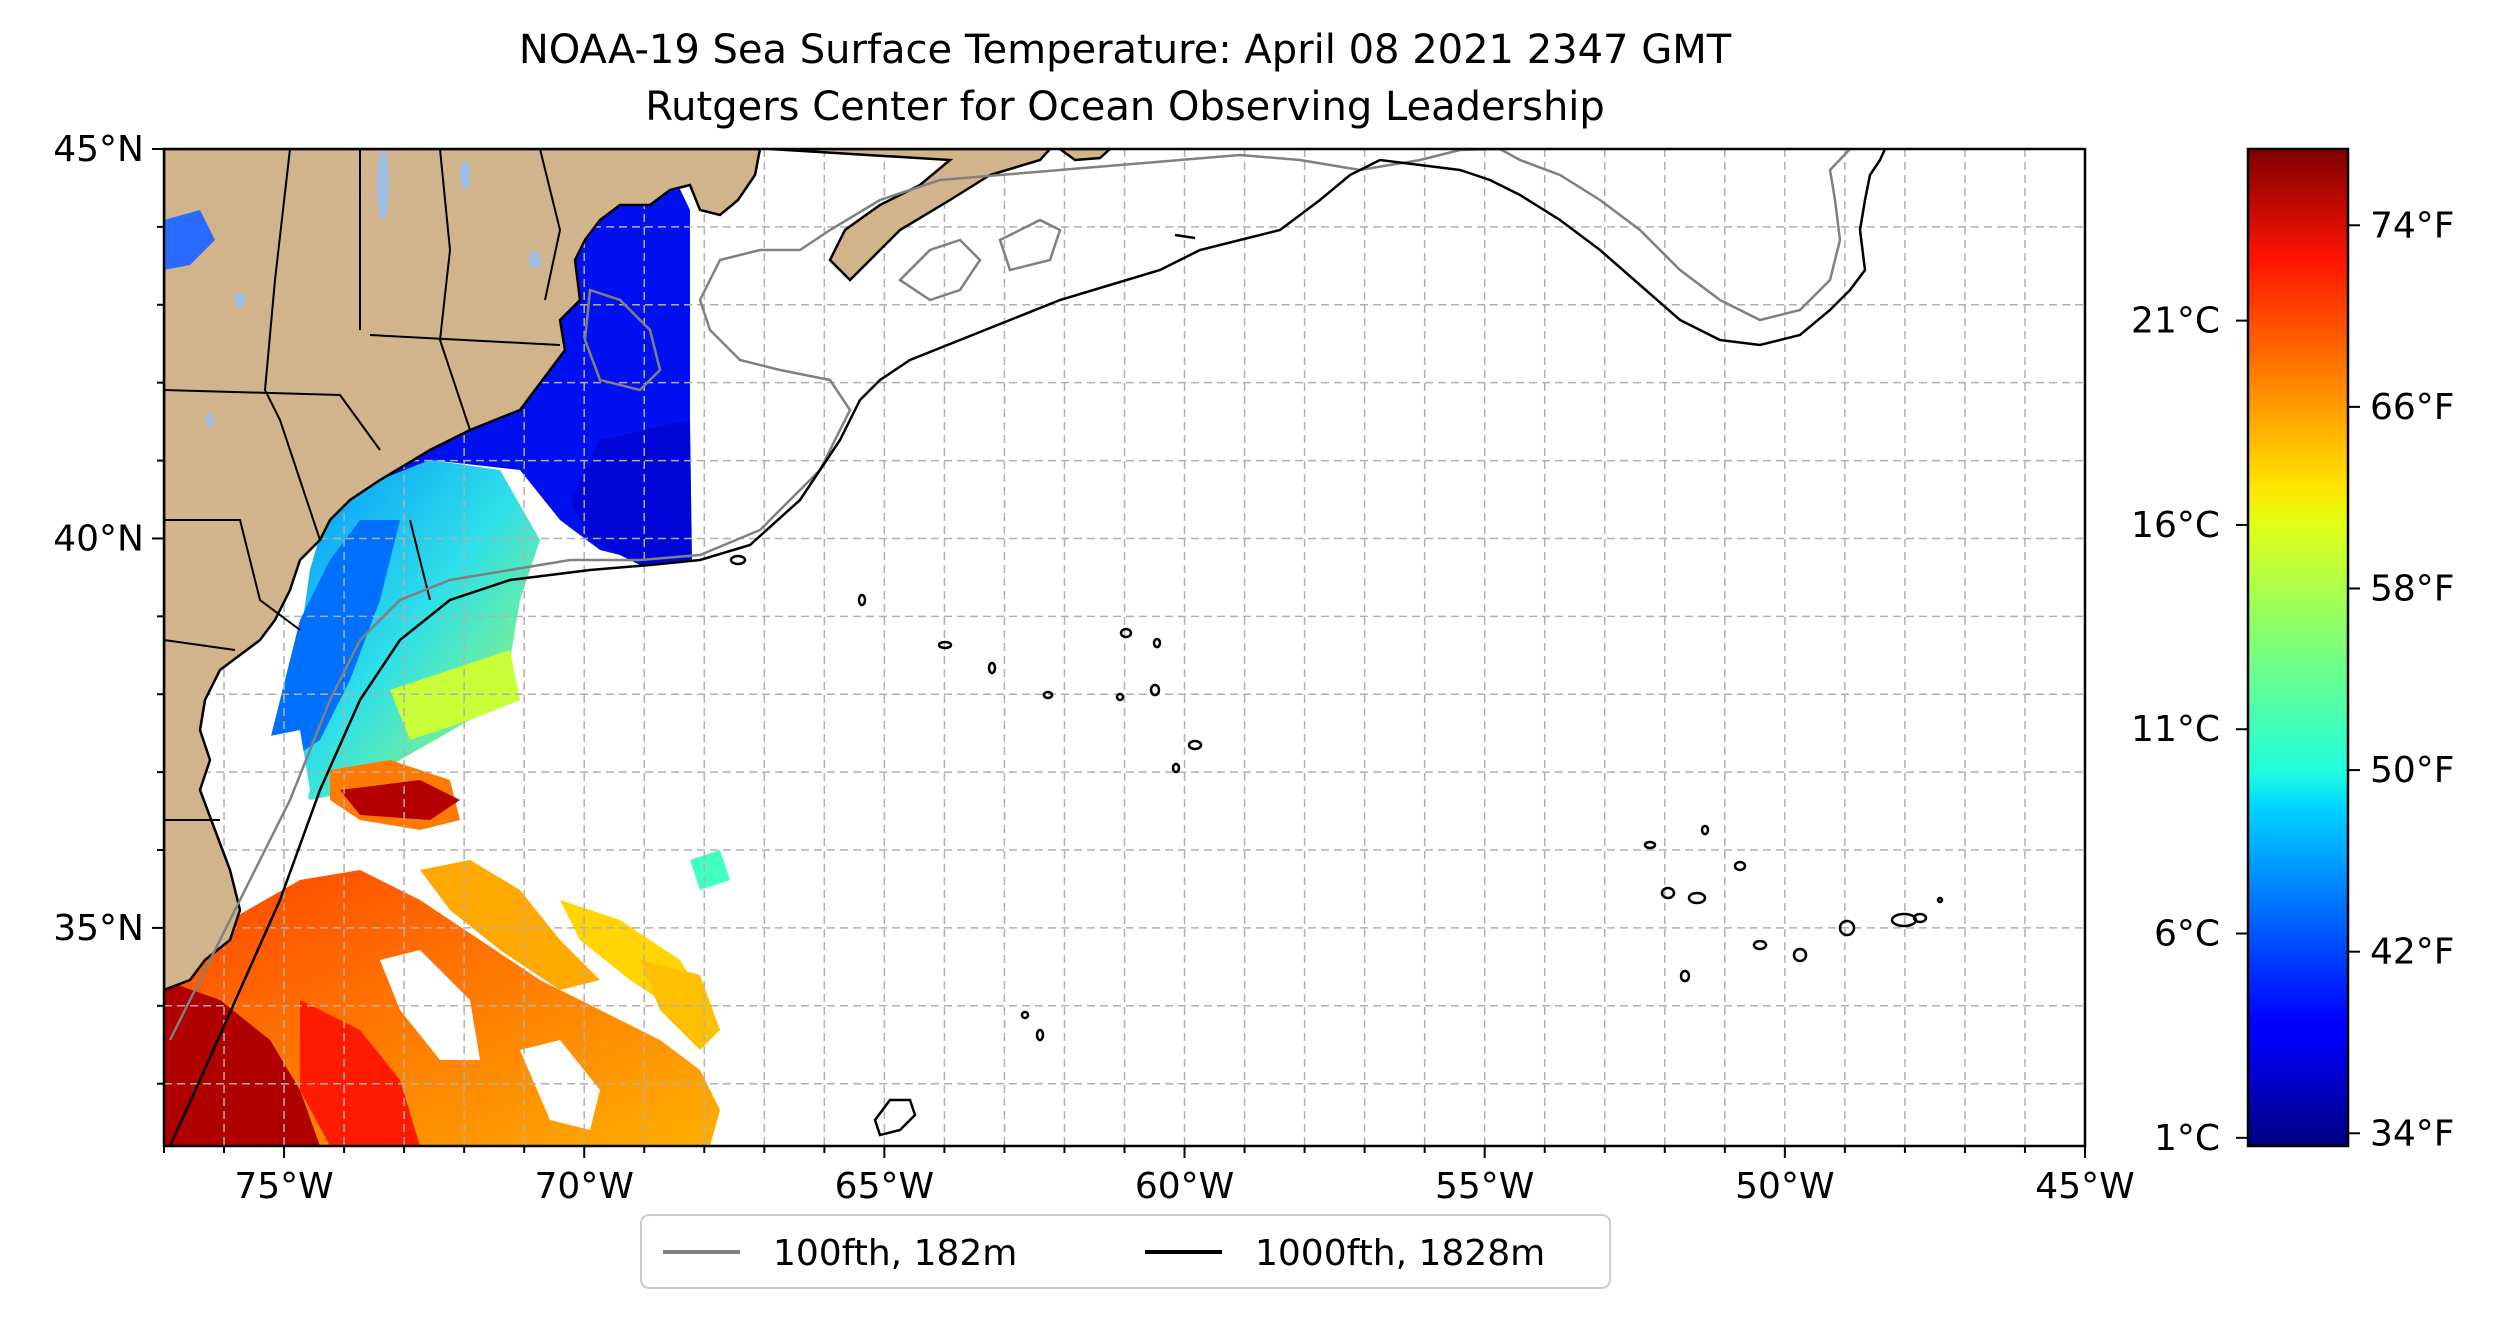 The height and width of the screenshot is (1318, 2502). Describe the element at coordinates (1400, 1253) in the screenshot. I see `legend-label-1000fth: 1000fth, 1828m` at that location.